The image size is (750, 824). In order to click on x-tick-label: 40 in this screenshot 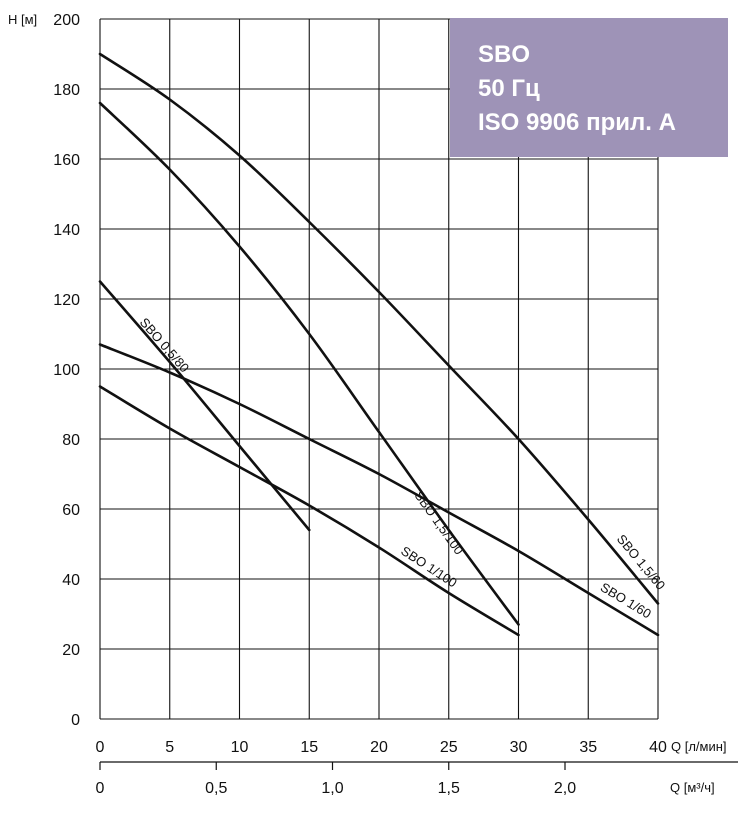, I will do `click(658, 747)`.